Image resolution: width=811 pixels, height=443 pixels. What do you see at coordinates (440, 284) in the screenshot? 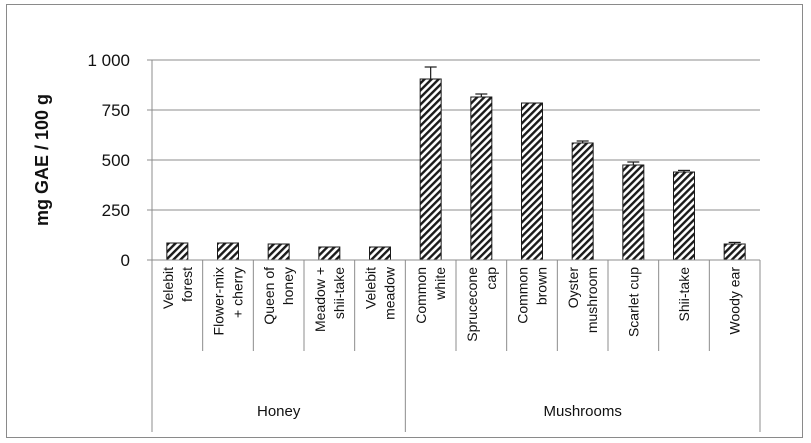
I see `category-label-line: white` at bounding box center [440, 284].